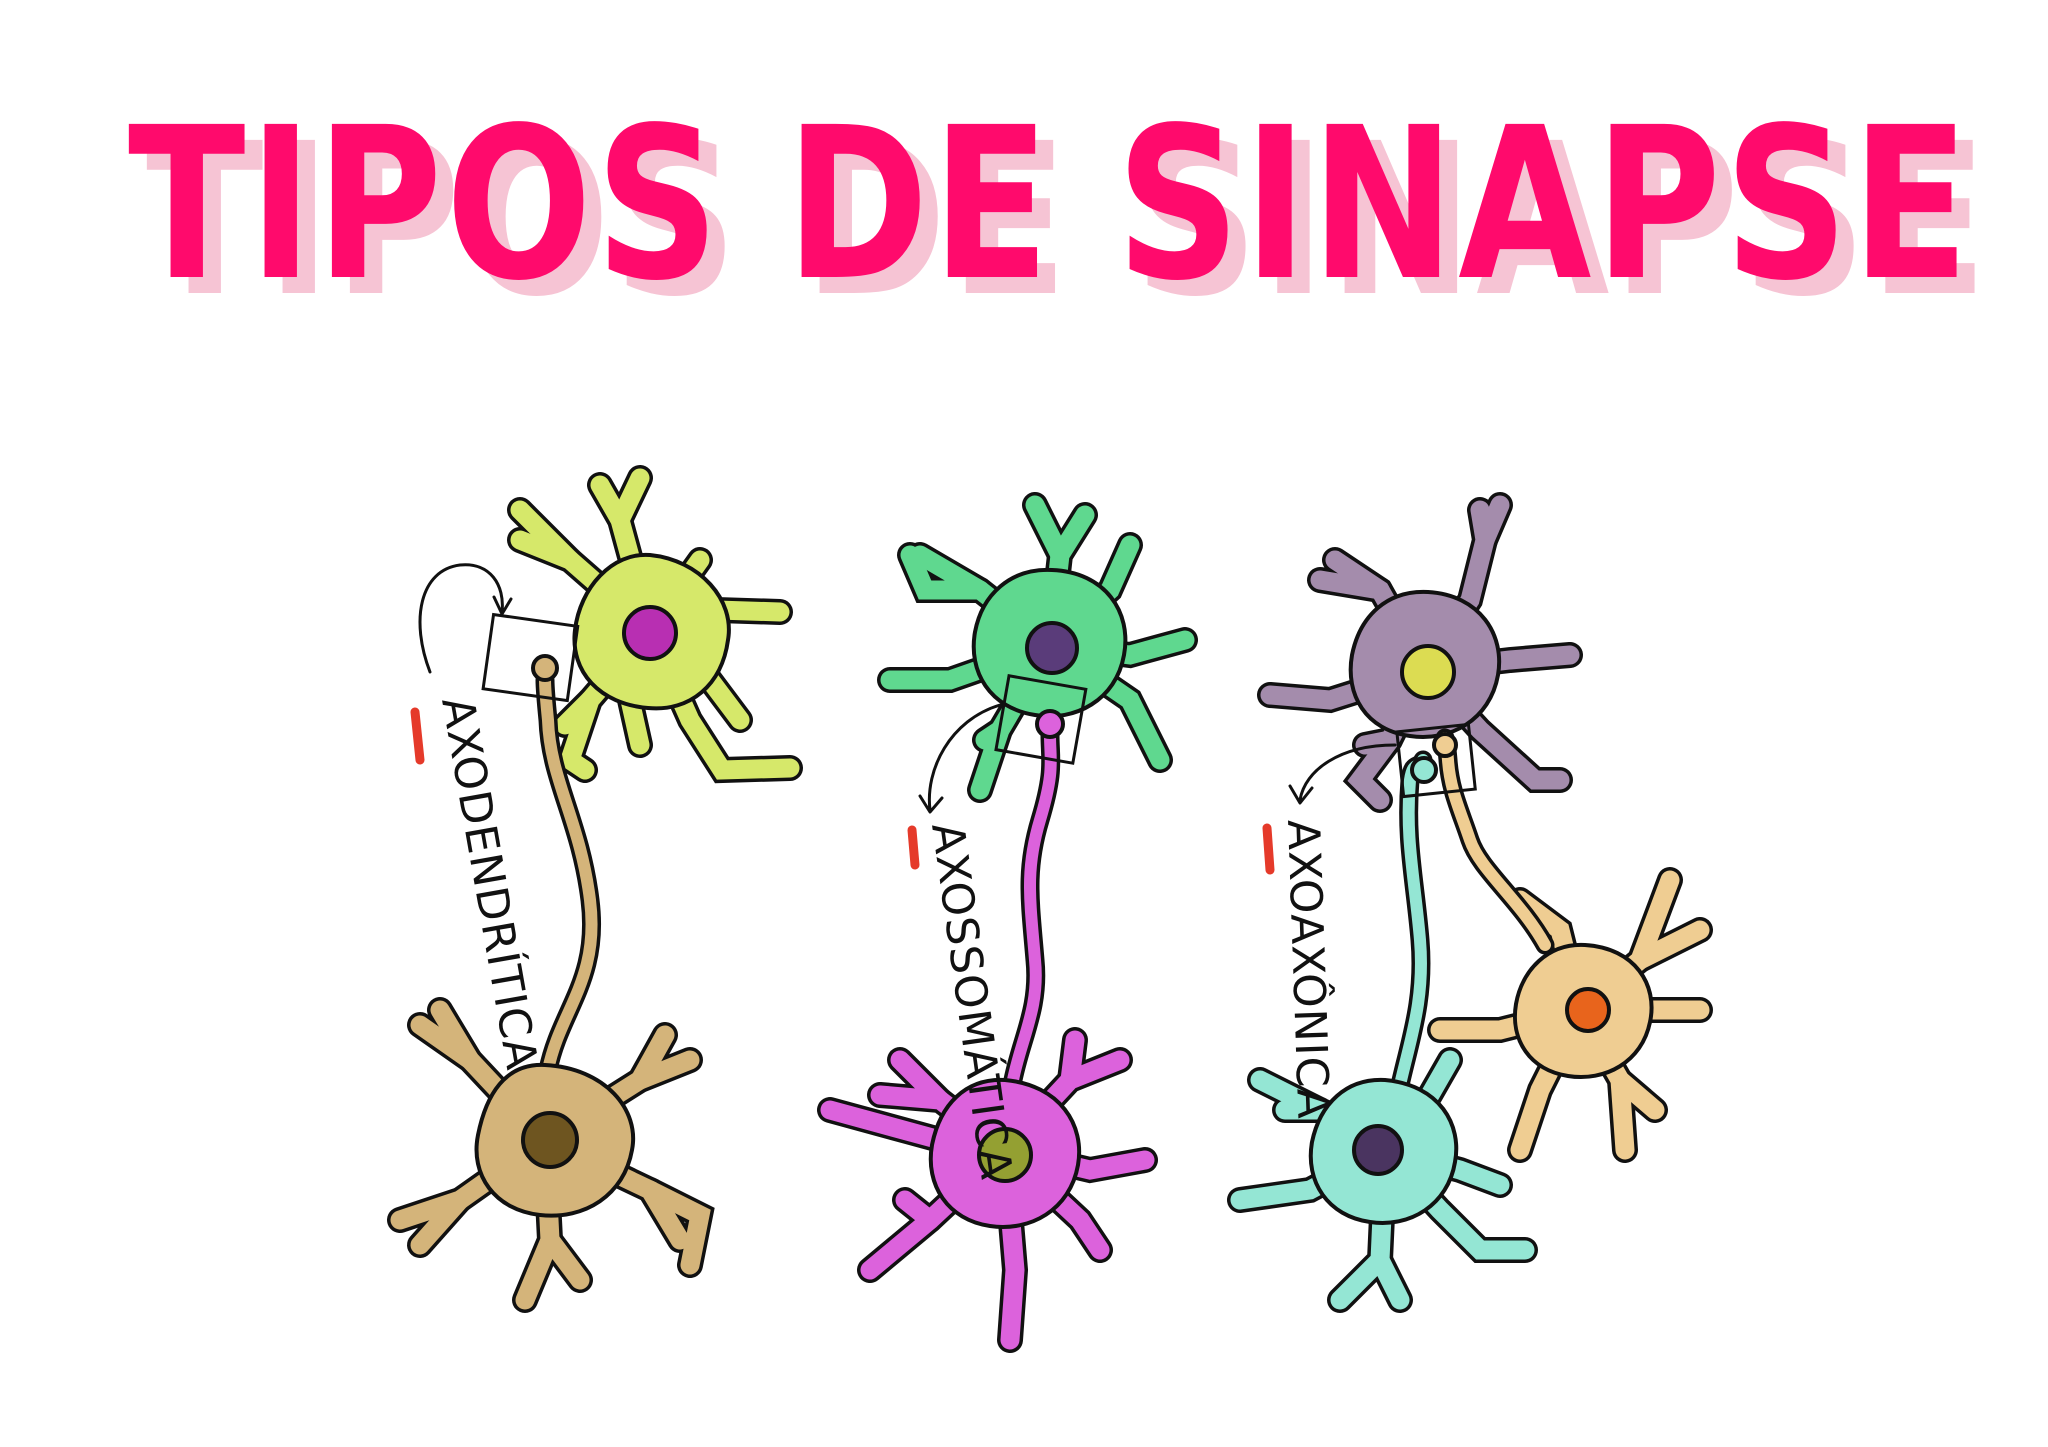 This screenshot has width=2048, height=1447. I want to click on neuron-presynaptic-axodendritic, so click(655, 624).